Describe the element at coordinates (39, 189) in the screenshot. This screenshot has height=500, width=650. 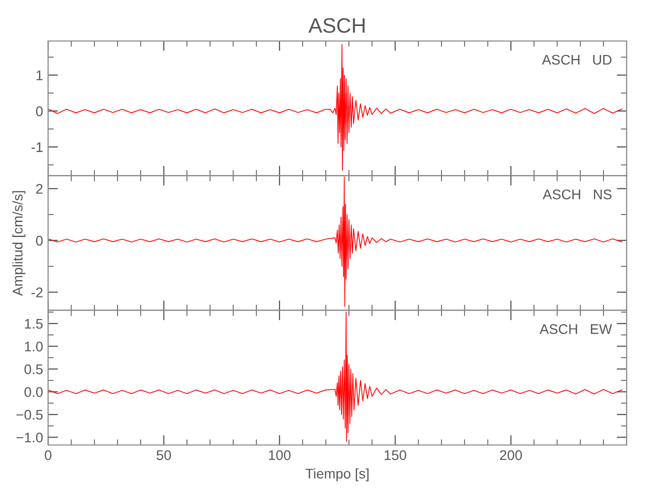
I see `y-tick-label: 2` at that location.